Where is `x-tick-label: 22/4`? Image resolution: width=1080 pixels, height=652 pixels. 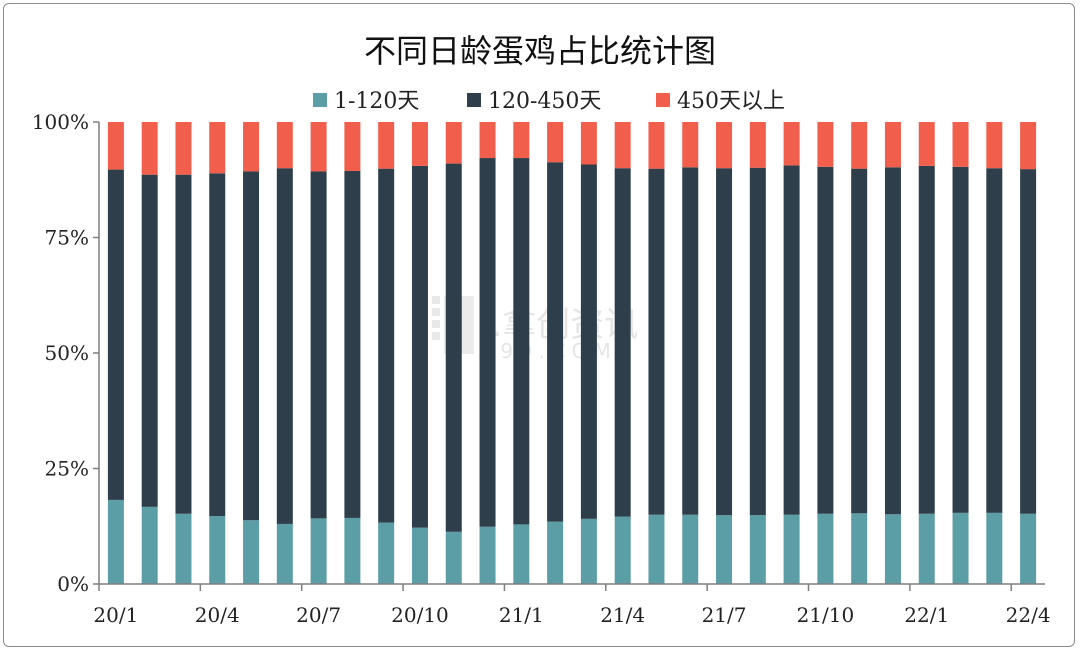 x-tick-label: 22/4 is located at coordinates (1028, 615).